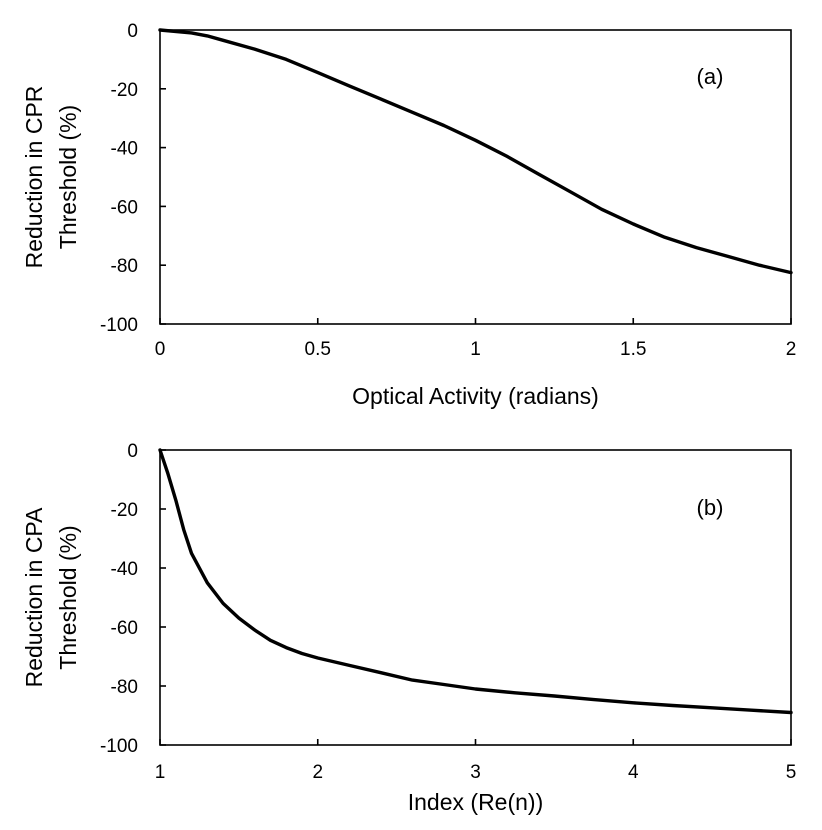 The image size is (822, 830). I want to click on x-tick-label-b: 2, so click(317, 772).